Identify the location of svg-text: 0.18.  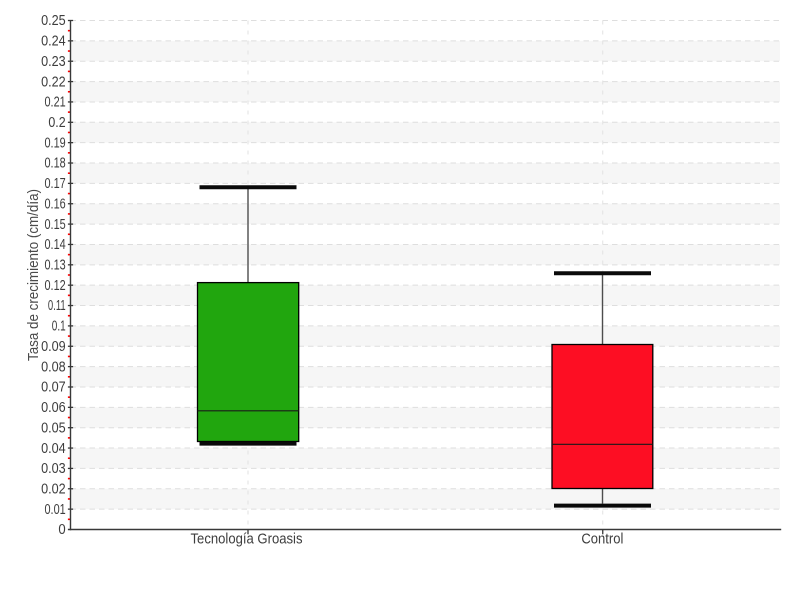
(55, 164).